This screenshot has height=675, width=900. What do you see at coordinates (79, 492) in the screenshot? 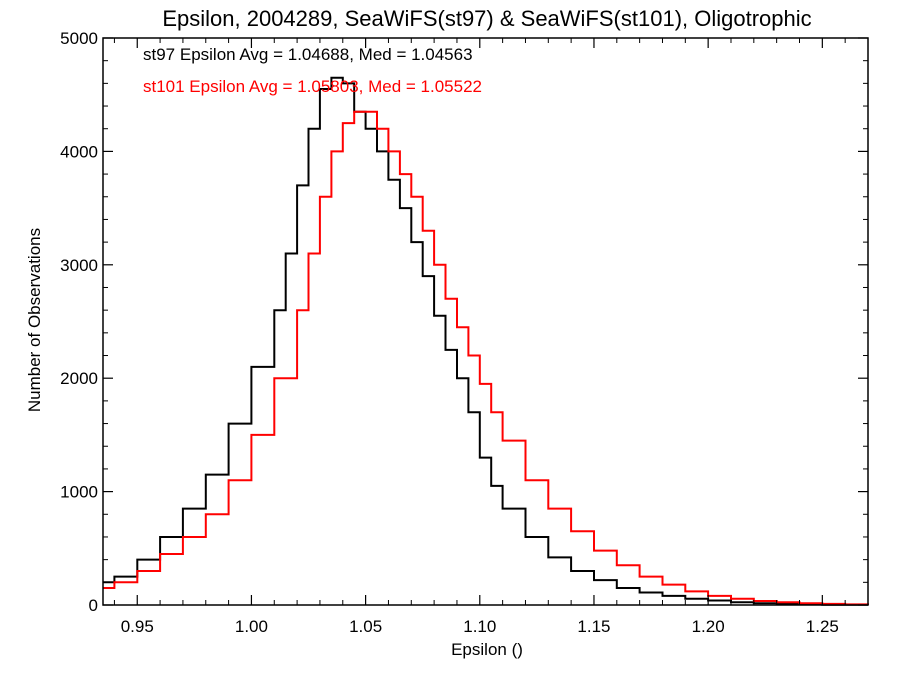
I see `y-tick-label: 1000` at bounding box center [79, 492].